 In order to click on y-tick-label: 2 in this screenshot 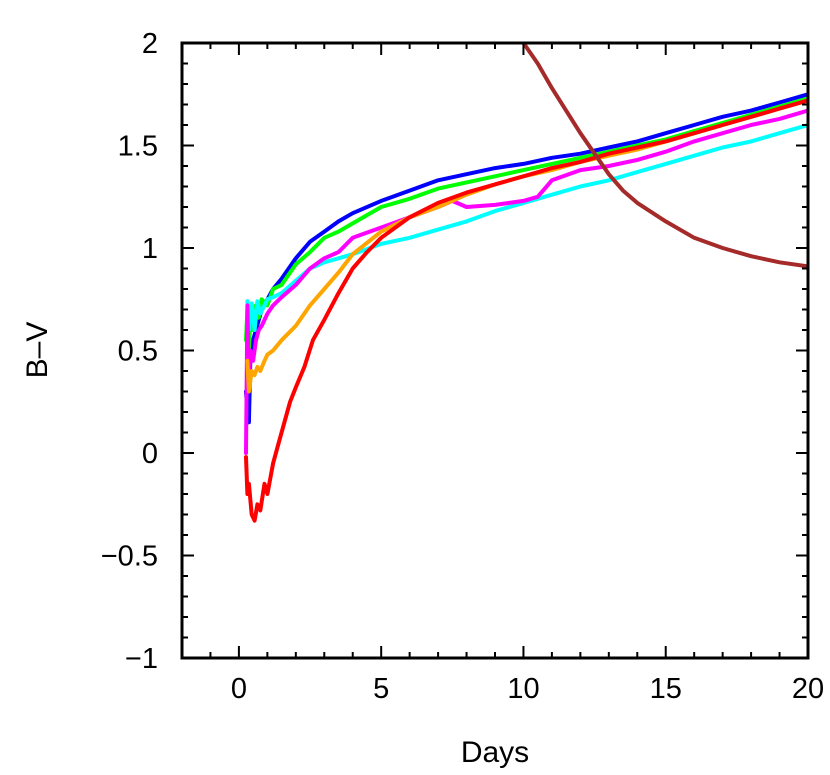, I will do `click(150, 44)`.